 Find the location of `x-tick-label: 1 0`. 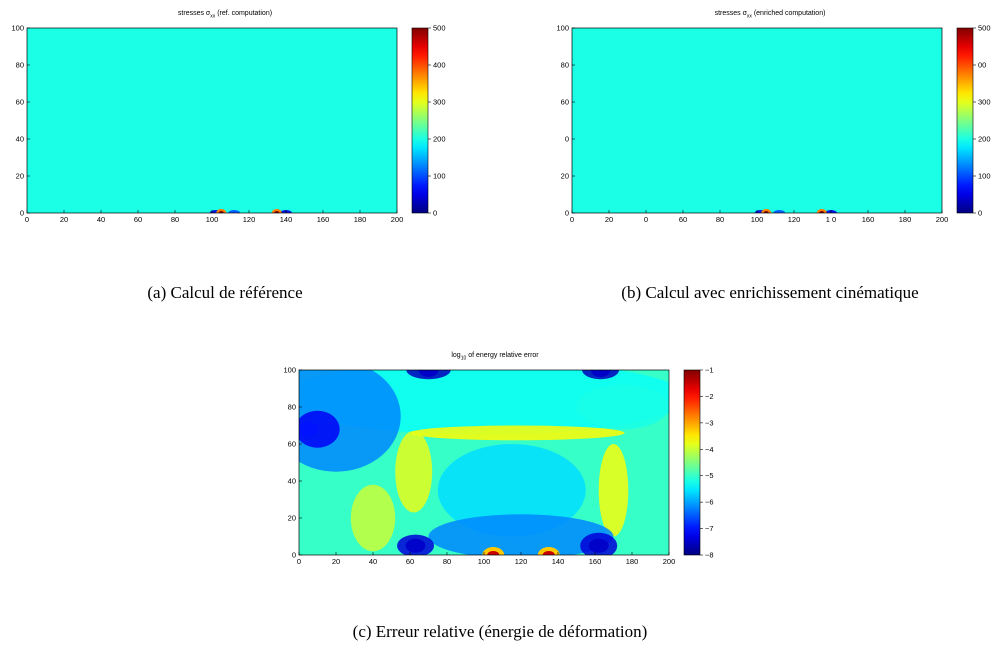

x-tick-label: 1 0 is located at coordinates (831, 219).